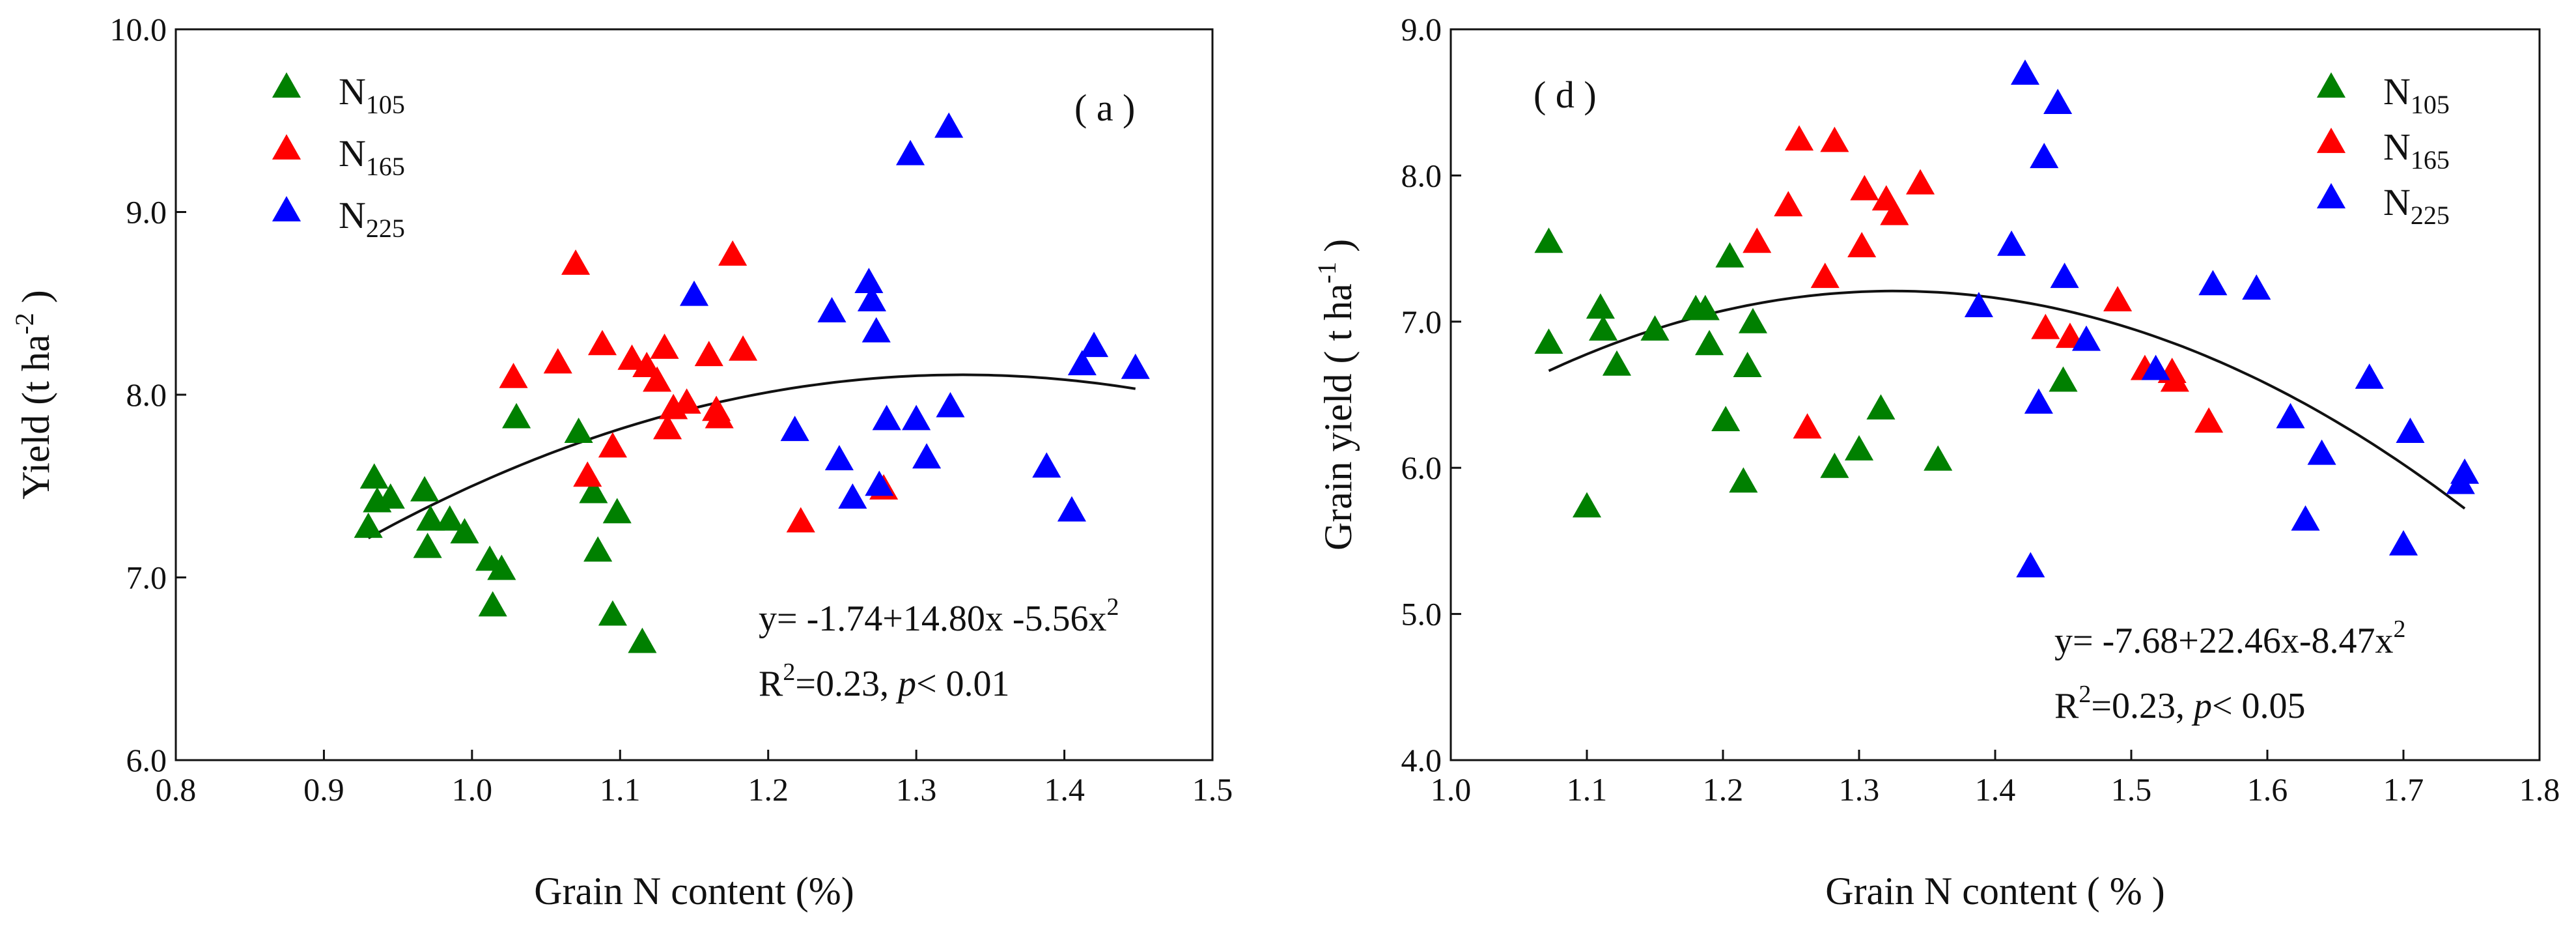 The image size is (2576, 936). Describe the element at coordinates (2403, 790) in the screenshot. I see `x-tick-label: 1.7` at that location.